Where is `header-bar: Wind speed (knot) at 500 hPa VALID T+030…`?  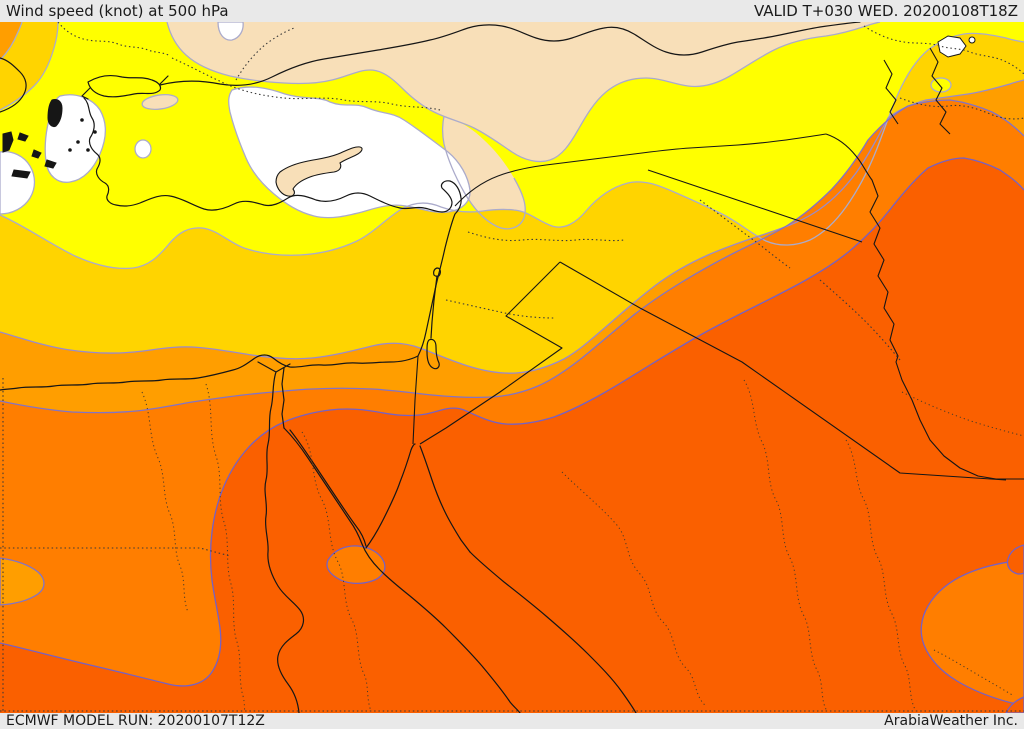
header-bar: Wind speed (knot) at 500 hPa VALID T+030… is located at coordinates (512, 11).